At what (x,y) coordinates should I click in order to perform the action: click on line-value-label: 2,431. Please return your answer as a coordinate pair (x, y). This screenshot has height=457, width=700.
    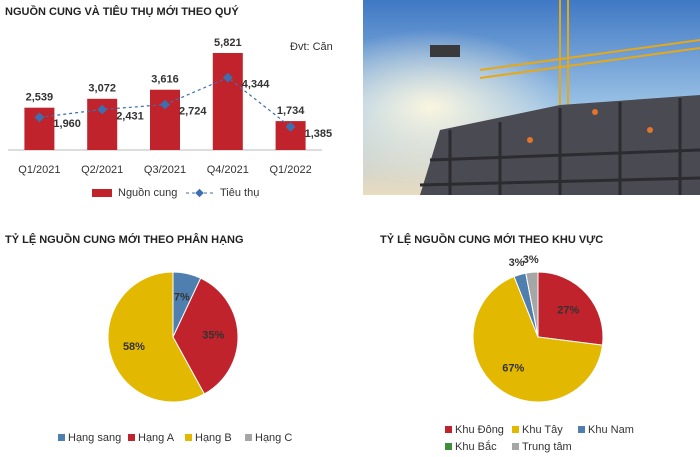
    Looking at the image, I should click on (130, 116).